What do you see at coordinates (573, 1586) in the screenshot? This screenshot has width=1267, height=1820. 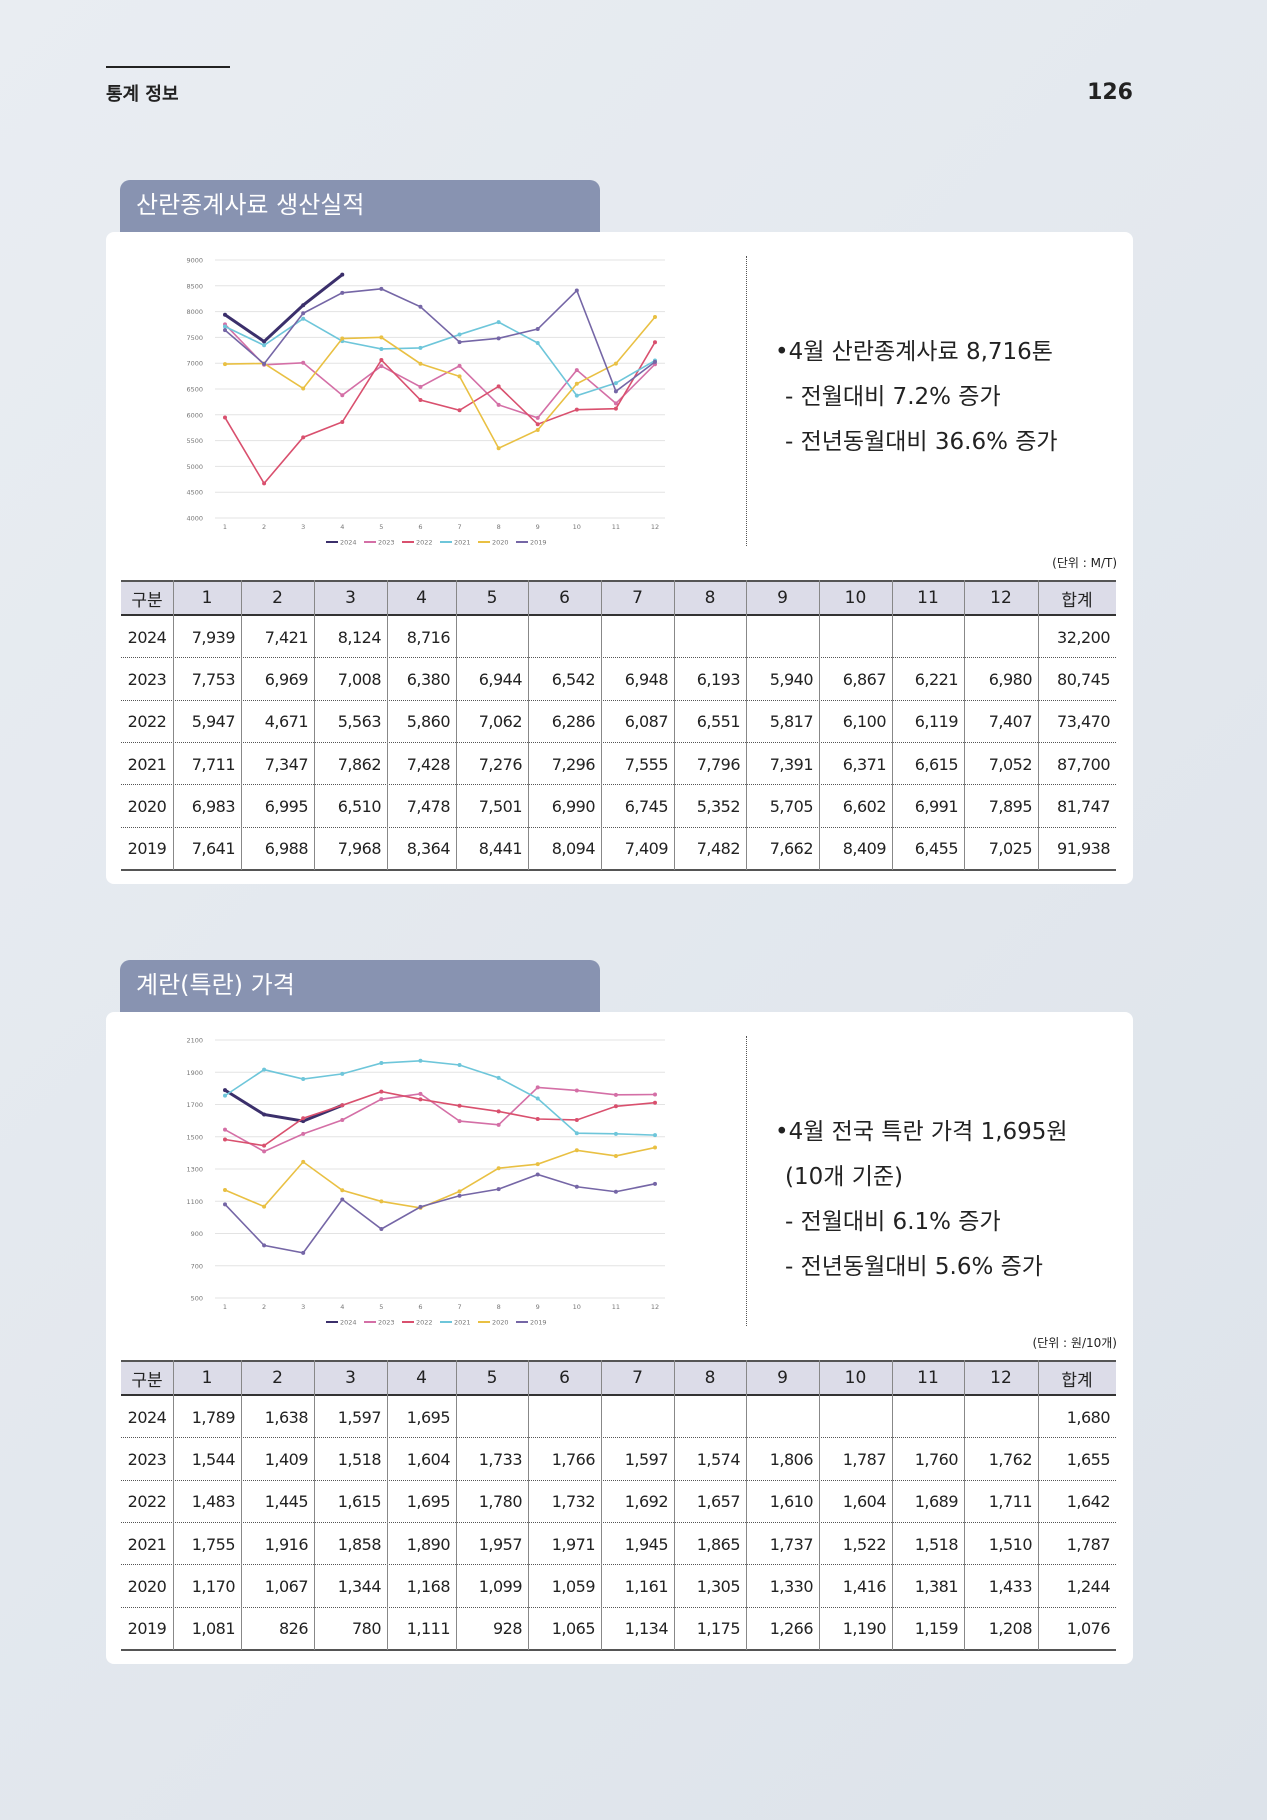 I see `table-cell: 1,059` at bounding box center [573, 1586].